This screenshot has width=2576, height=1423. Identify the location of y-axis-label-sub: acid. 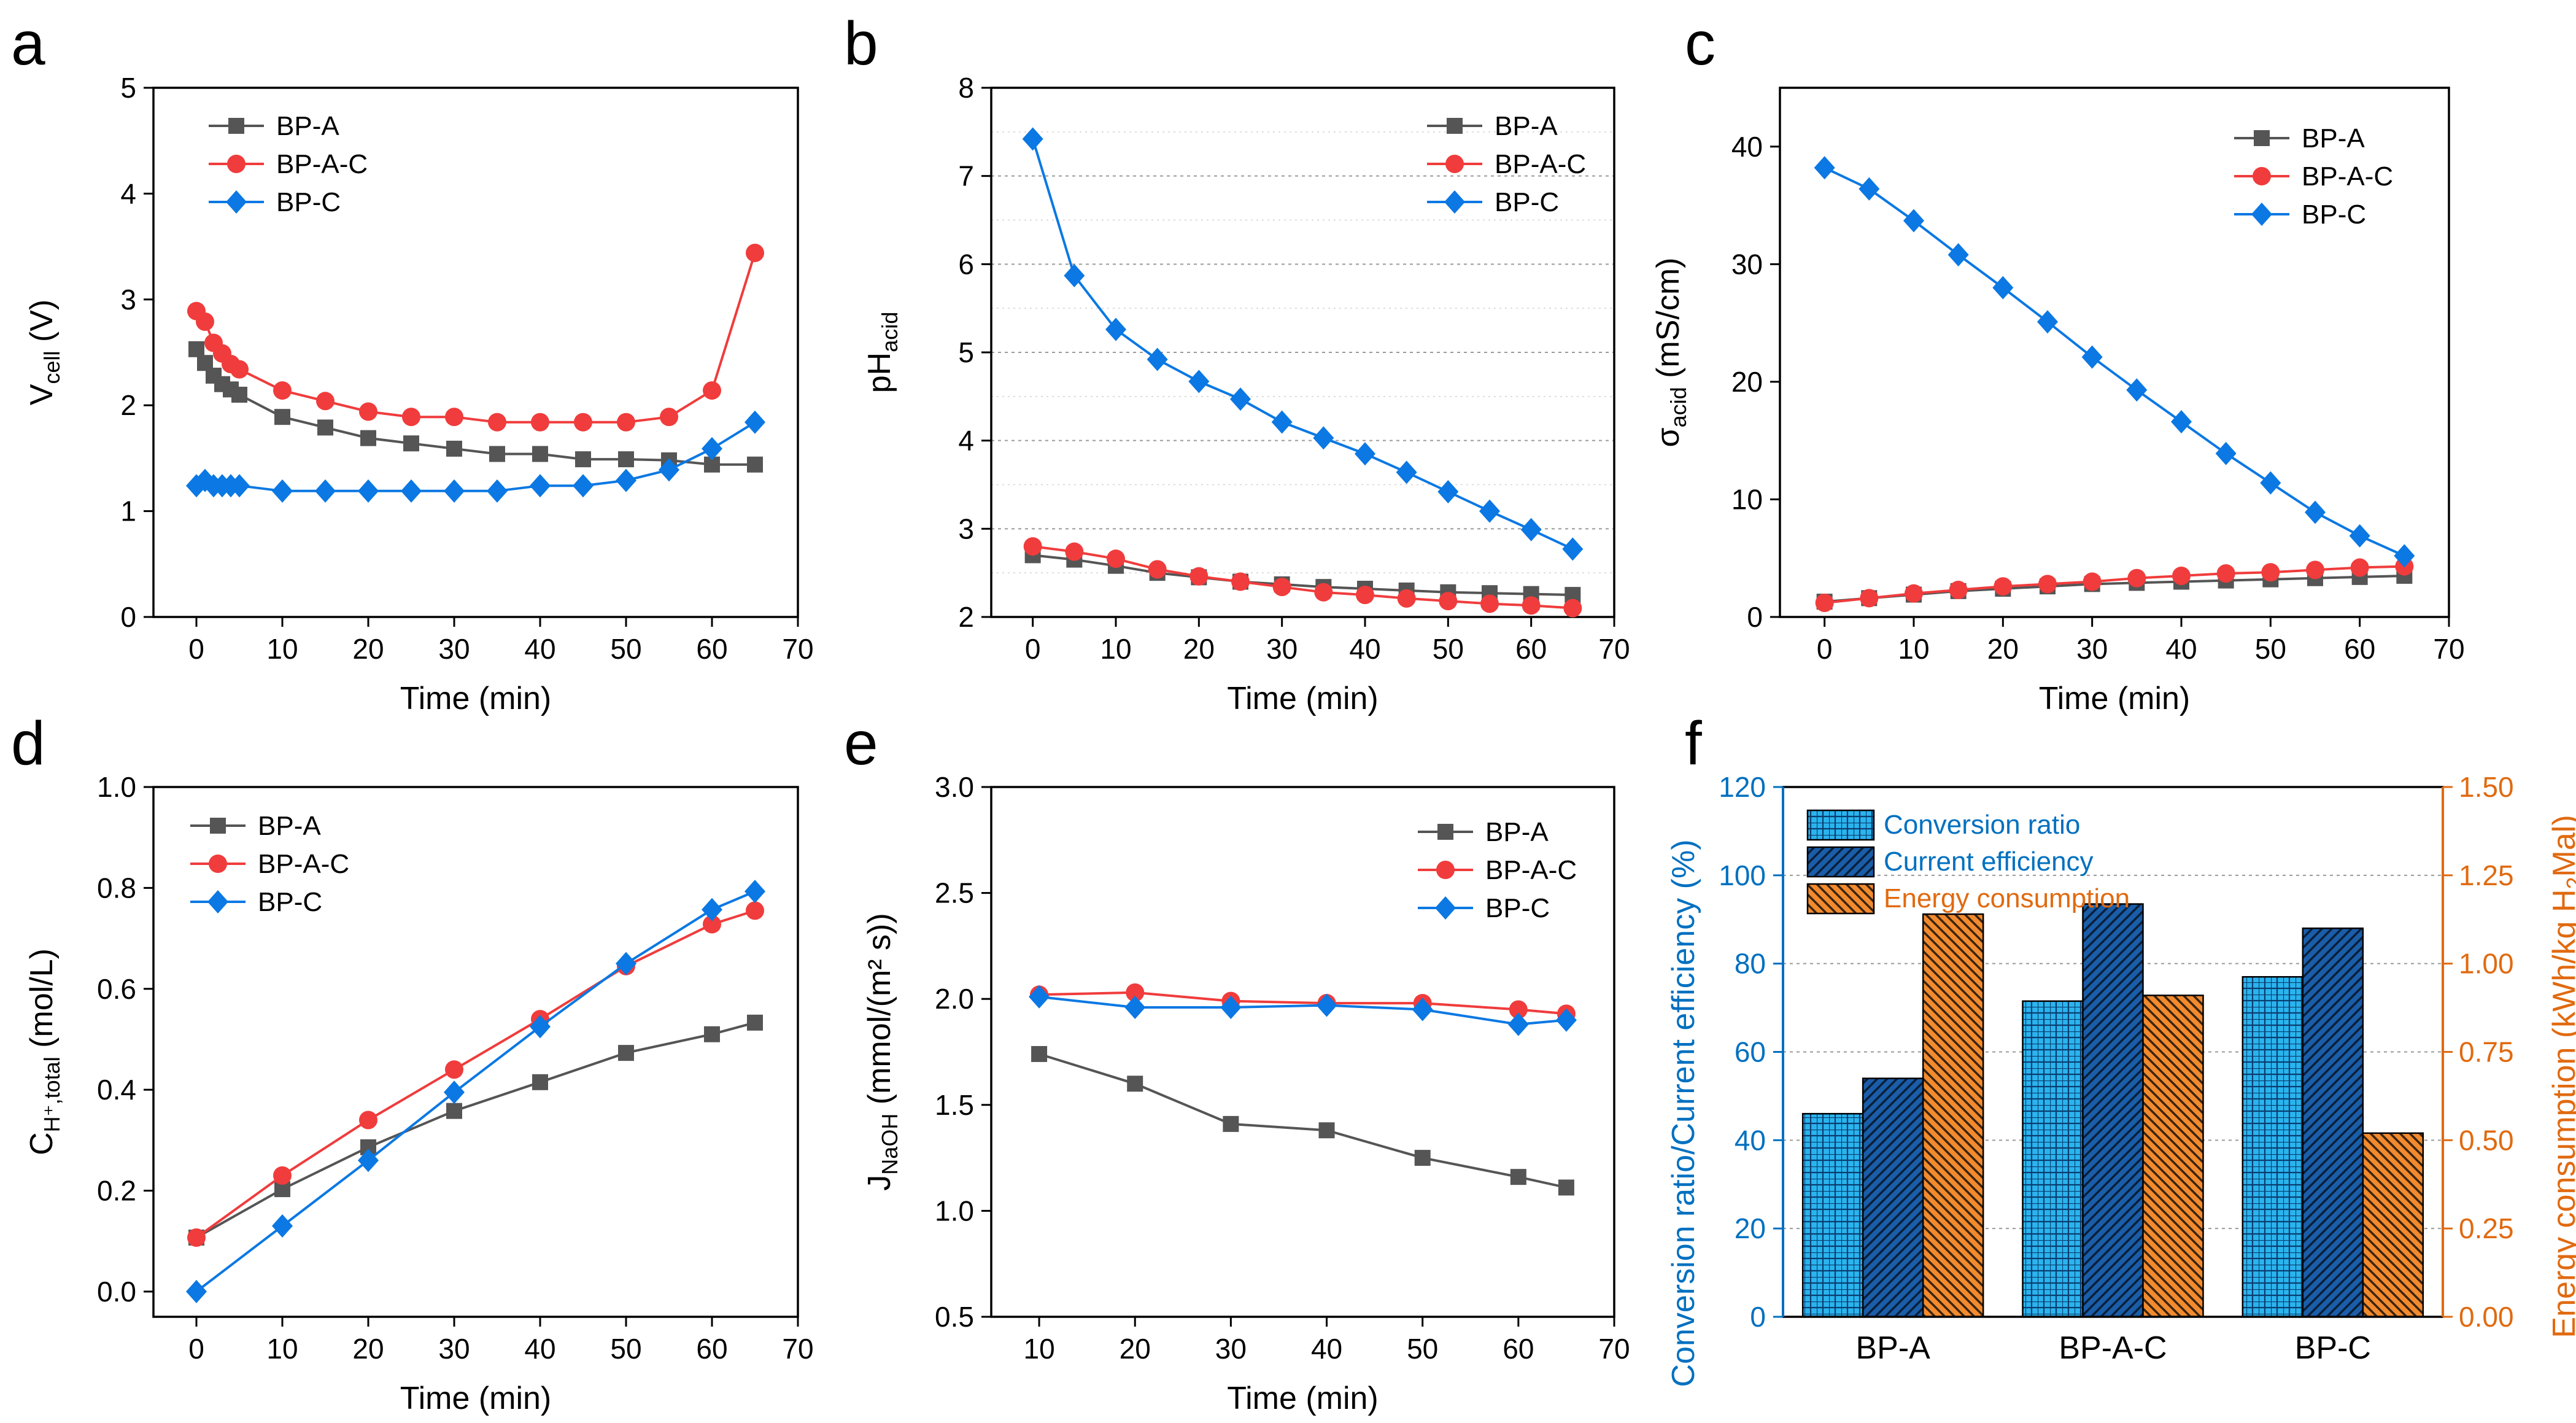
(889, 332).